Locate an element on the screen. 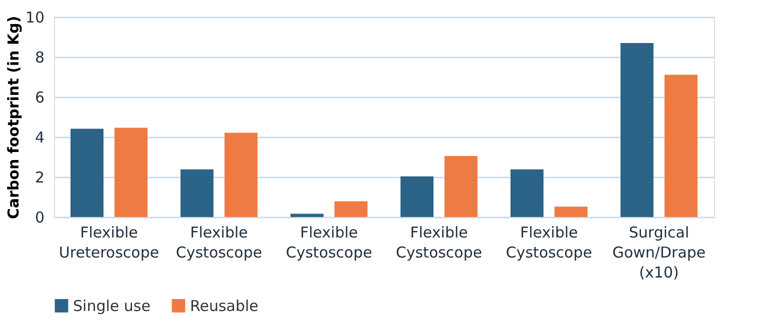 This screenshot has height=328, width=768. y-tick-label: 8 is located at coordinates (39, 57).